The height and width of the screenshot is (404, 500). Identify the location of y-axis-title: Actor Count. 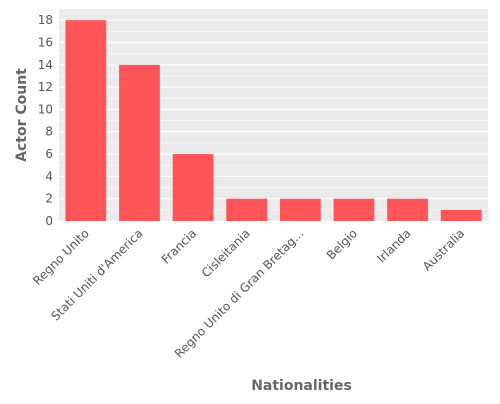
(22, 115).